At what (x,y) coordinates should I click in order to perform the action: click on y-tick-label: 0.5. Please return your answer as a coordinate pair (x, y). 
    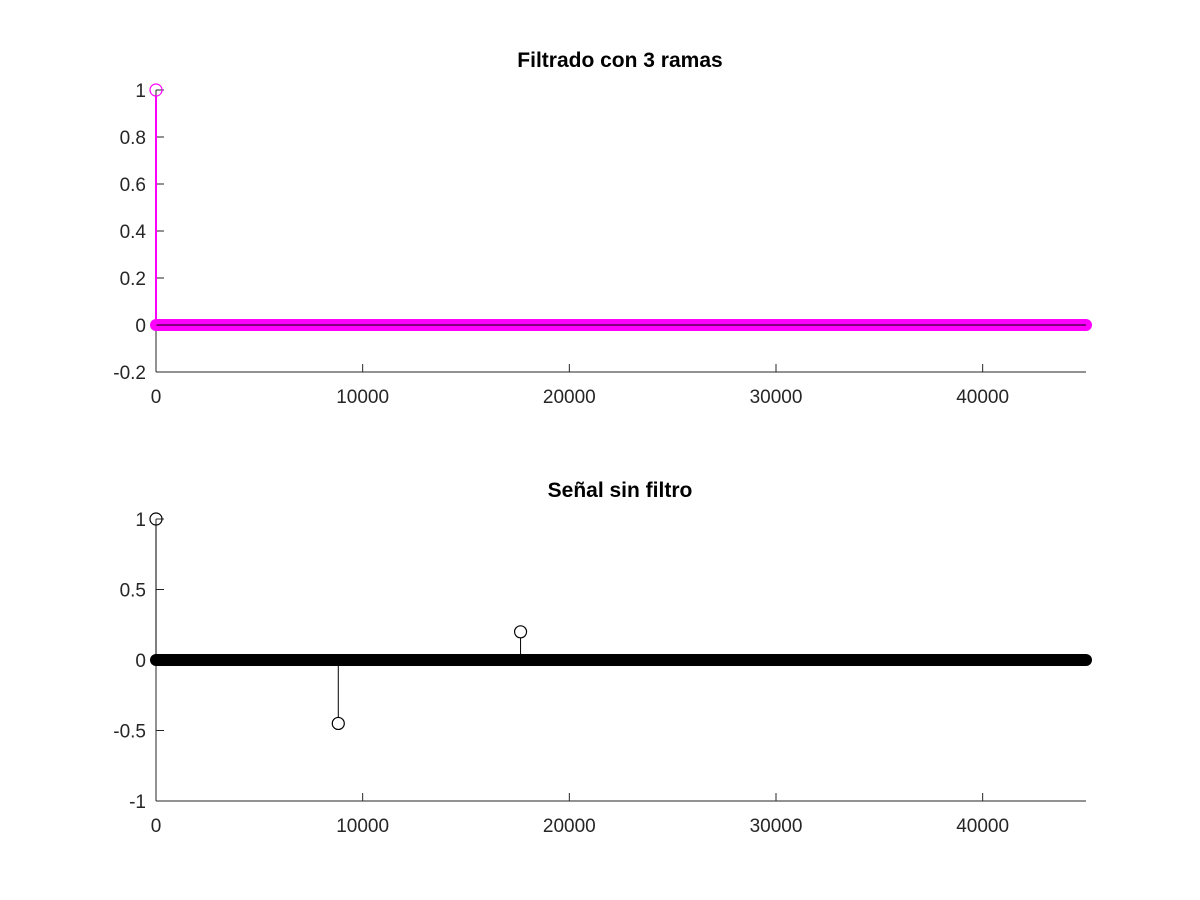
    Looking at the image, I should click on (133, 591).